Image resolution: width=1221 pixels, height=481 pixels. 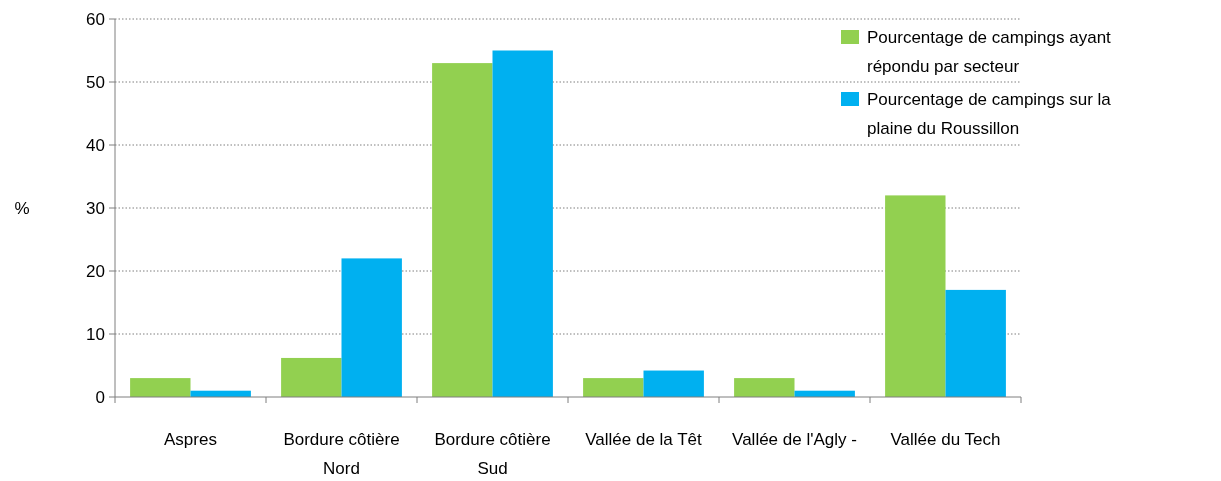 What do you see at coordinates (794, 439) in the screenshot?
I see `x-tick-label: Vallée de l'Agly -` at bounding box center [794, 439].